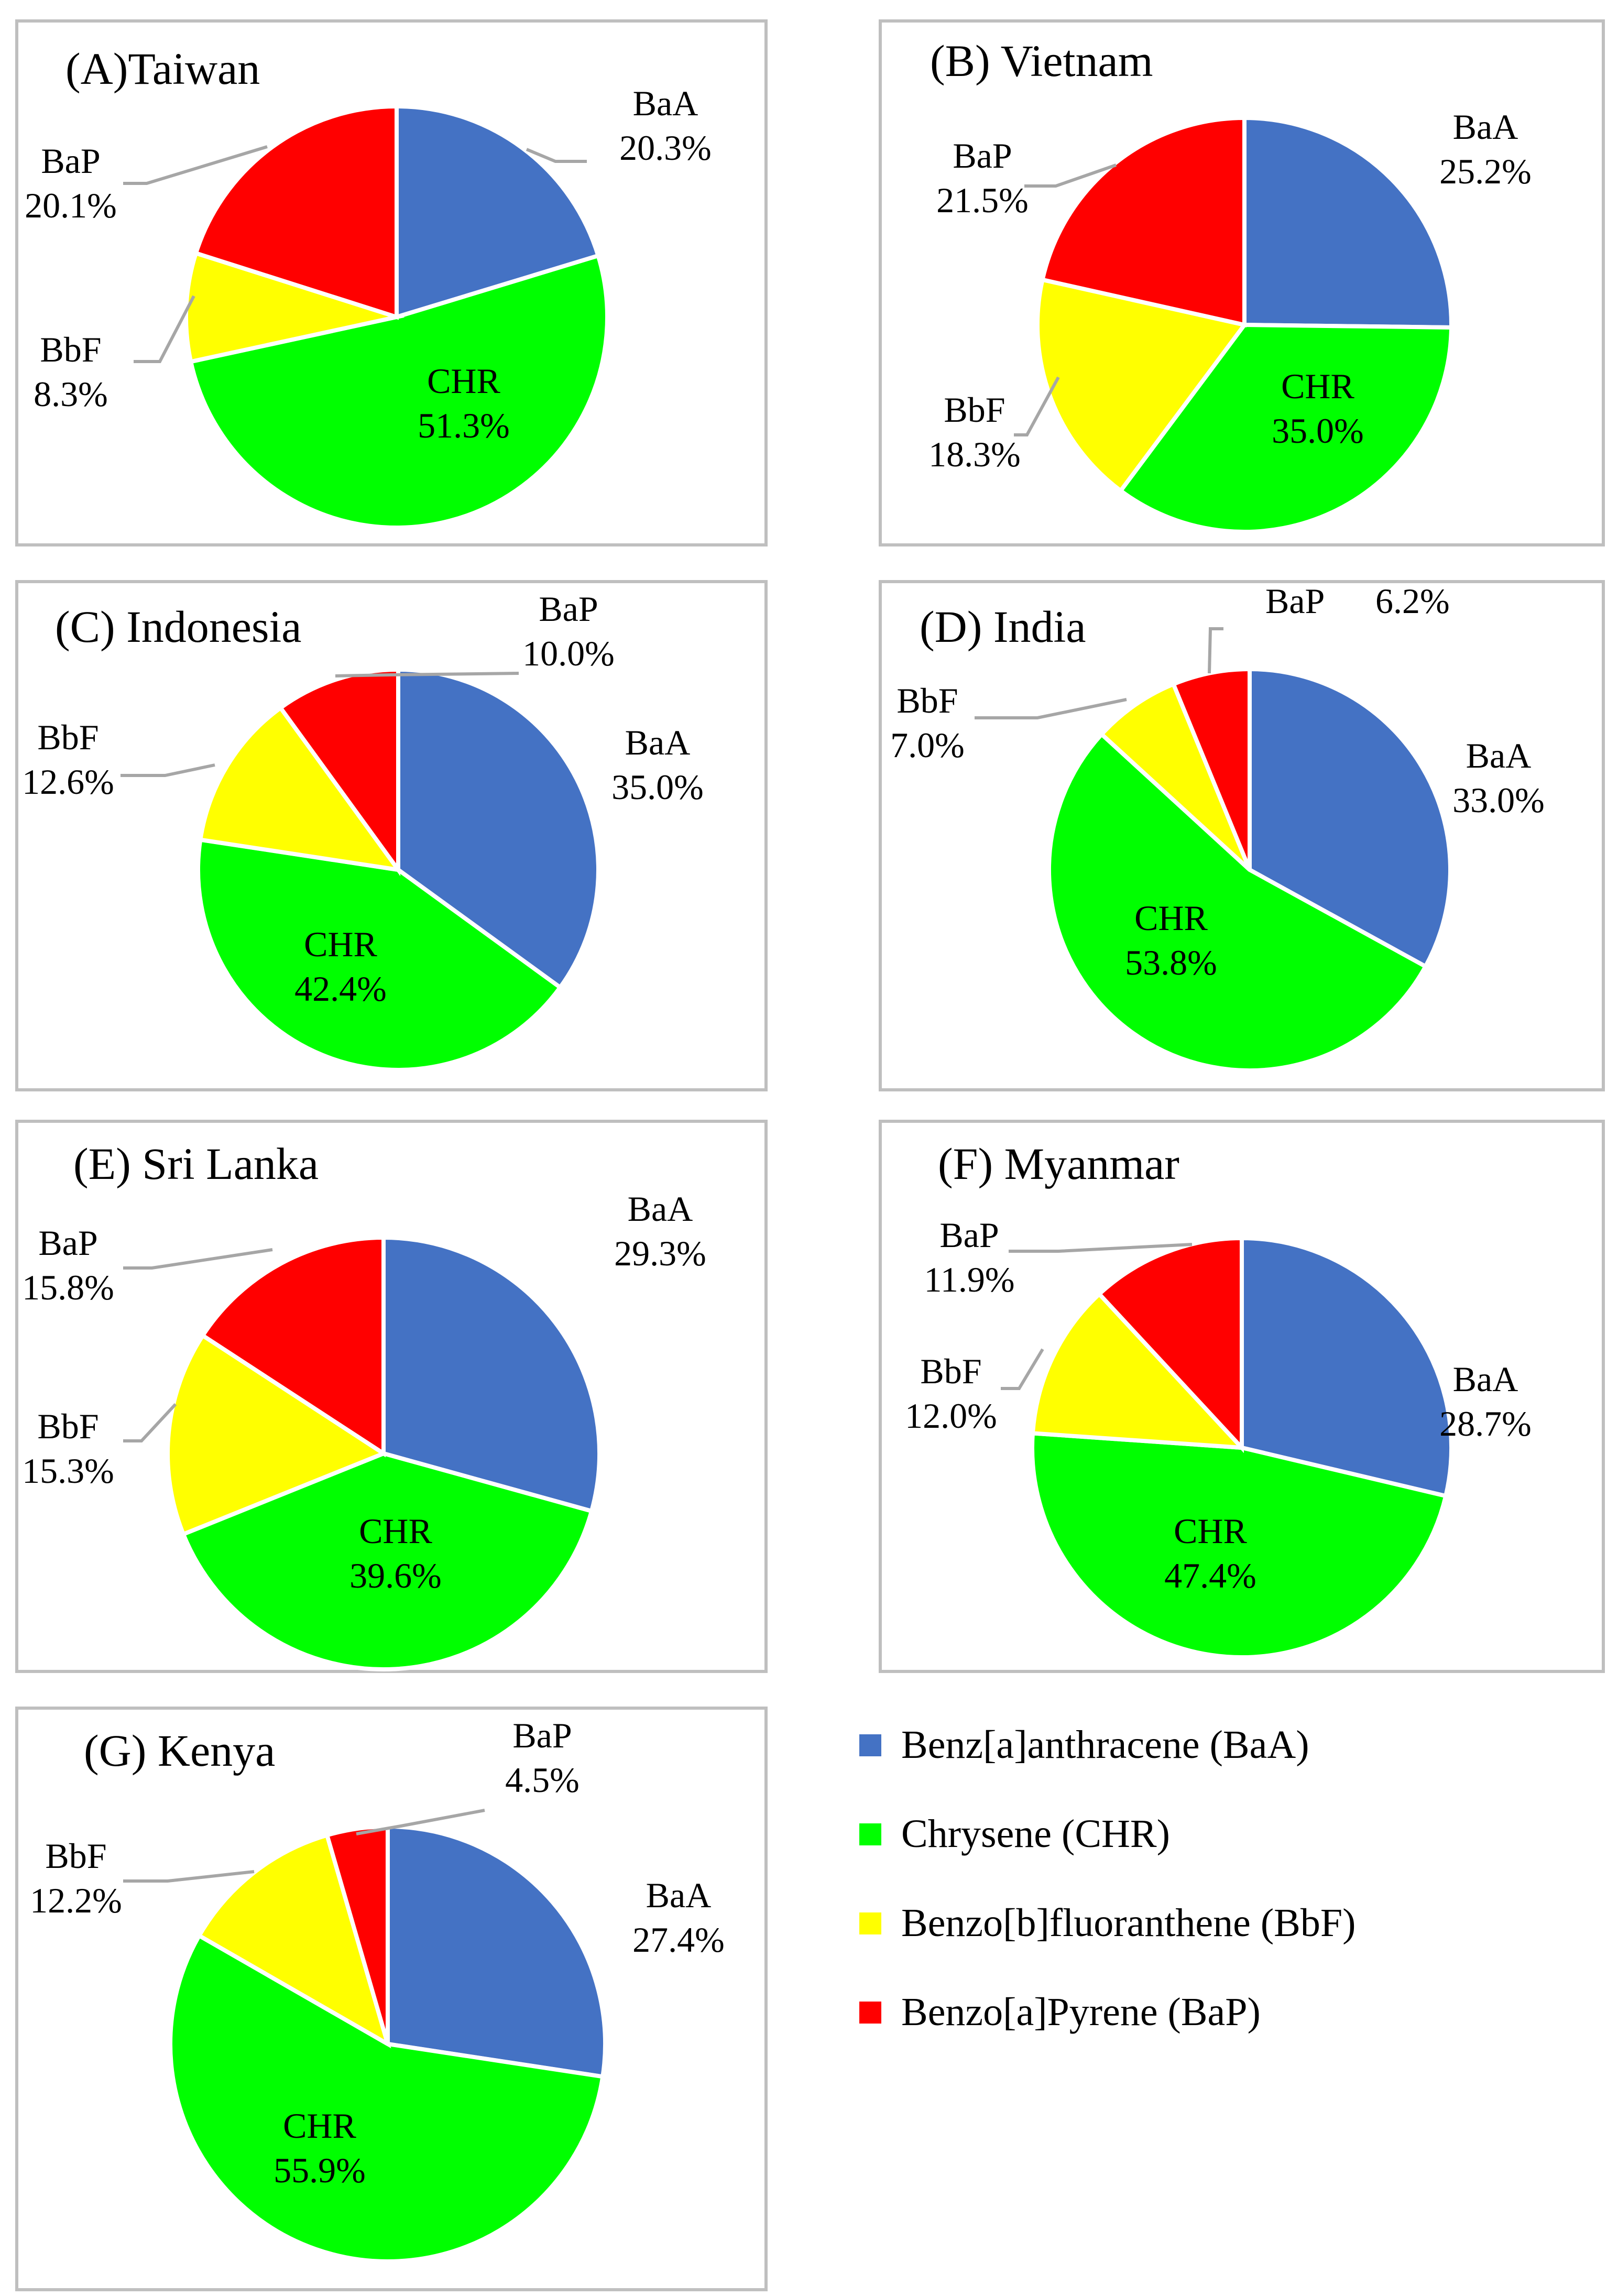 This screenshot has height=2296, width=1618. What do you see at coordinates (1485, 1424) in the screenshot?
I see `slice-value-label: 28.7%` at bounding box center [1485, 1424].